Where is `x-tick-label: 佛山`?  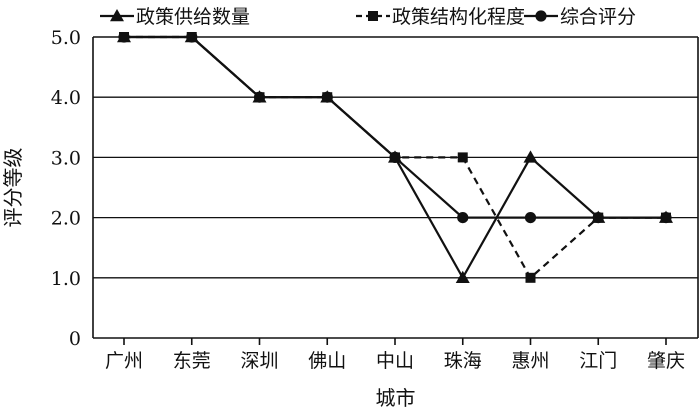
x-tick-label: 佛山 is located at coordinates (327, 361).